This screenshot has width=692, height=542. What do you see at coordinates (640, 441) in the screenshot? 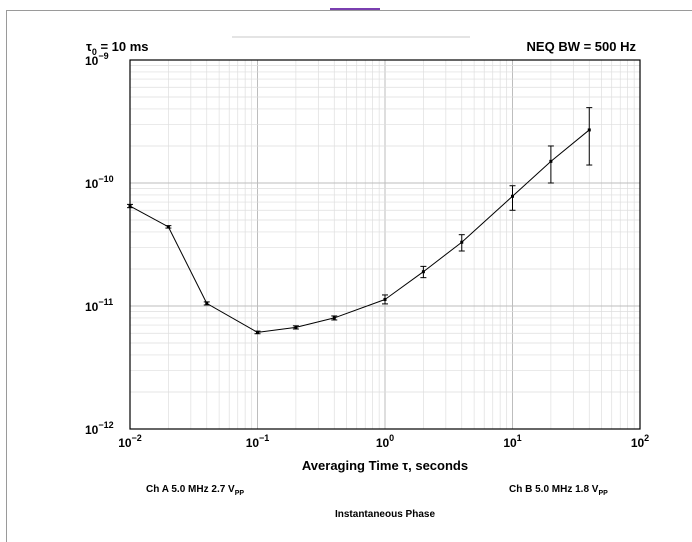
I see `x-tick-label: 10²` at bounding box center [640, 441].